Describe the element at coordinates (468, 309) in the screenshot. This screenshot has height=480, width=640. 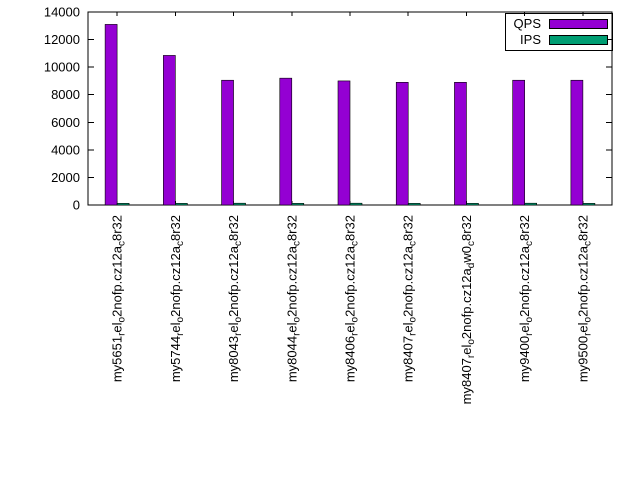
I see `x-category-label: my8407relo2nofp.cz12adw0c8r32` at that location.